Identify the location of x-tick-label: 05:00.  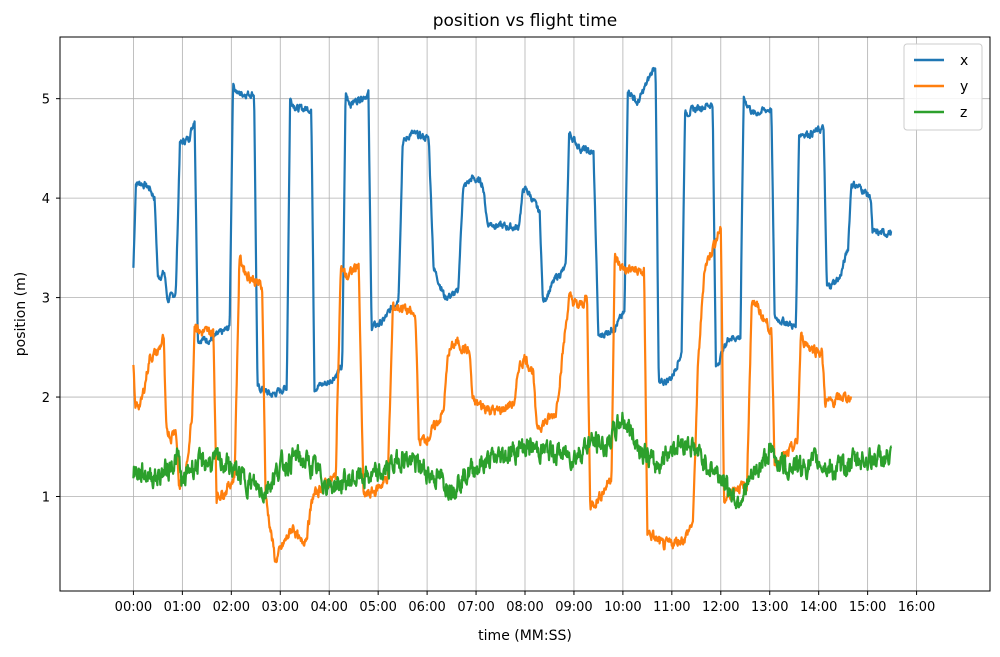
(377, 607).